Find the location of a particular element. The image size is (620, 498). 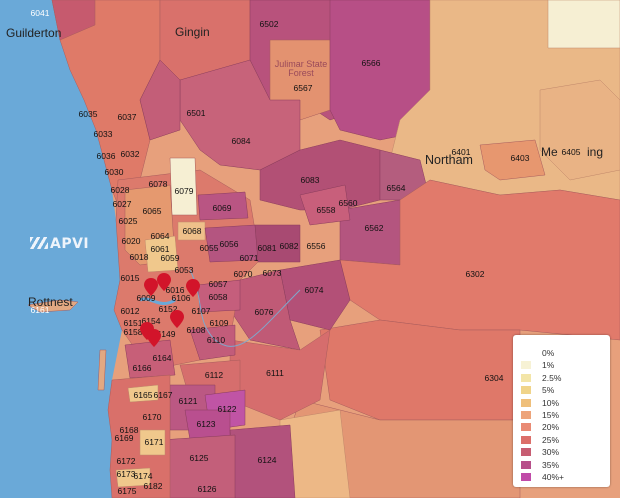

postcode-label-6169: 6169 is located at coordinates (124, 437).